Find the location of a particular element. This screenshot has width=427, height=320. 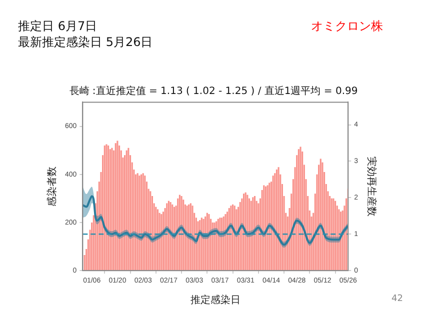

text: 長崎 :直近推定值 = 1.13 ( 1.02 - 1.25 ) / 直近1週平均 = 0.99 is located at coordinates (213, 91).